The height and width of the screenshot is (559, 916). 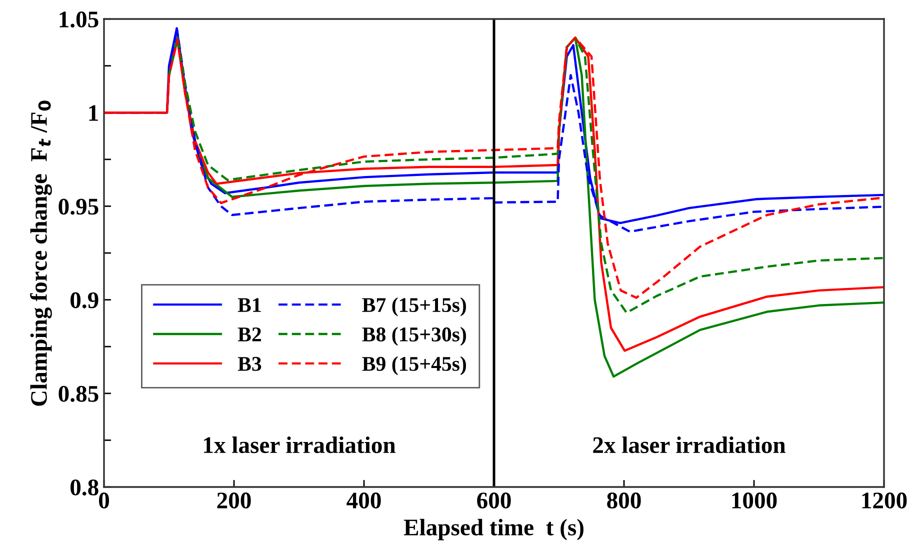 What do you see at coordinates (689, 445) in the screenshot?
I see `annotation: 2x laser irradiation` at bounding box center [689, 445].